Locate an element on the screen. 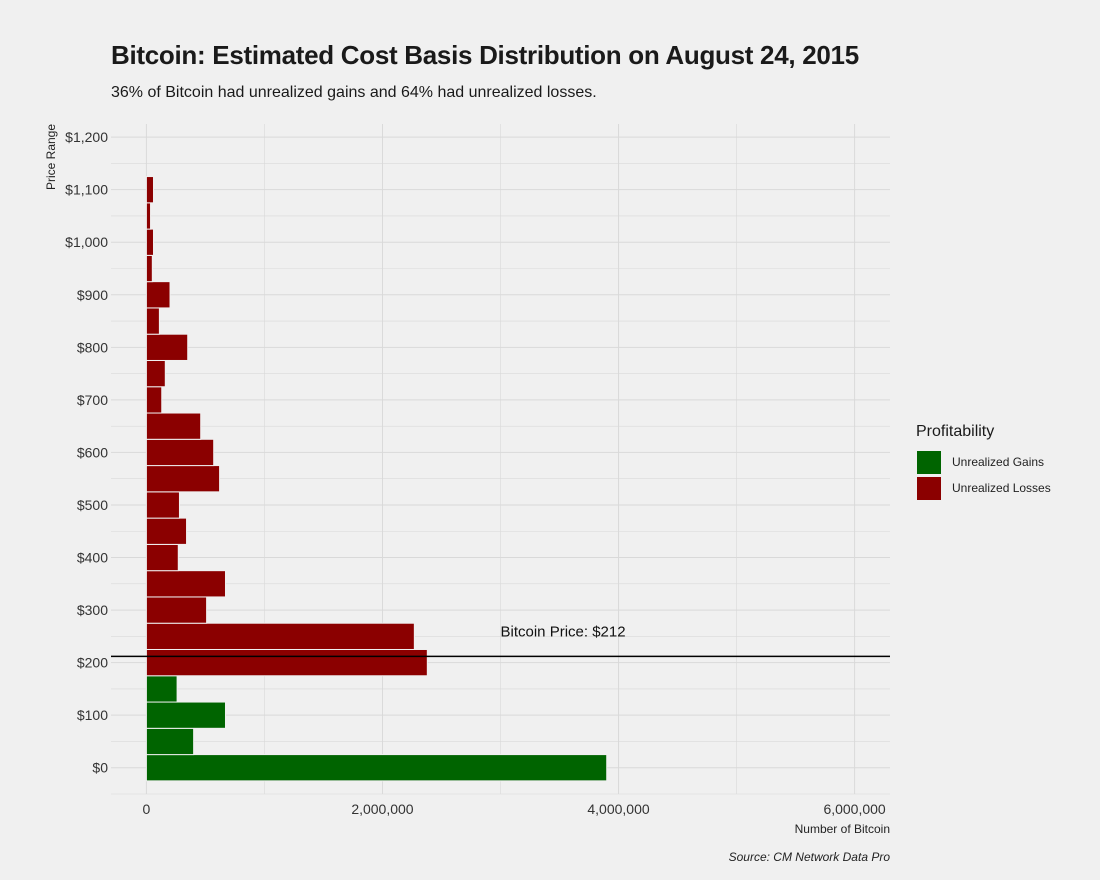 The height and width of the screenshot is (880, 1100). legend-title: Profitability is located at coordinates (955, 431).